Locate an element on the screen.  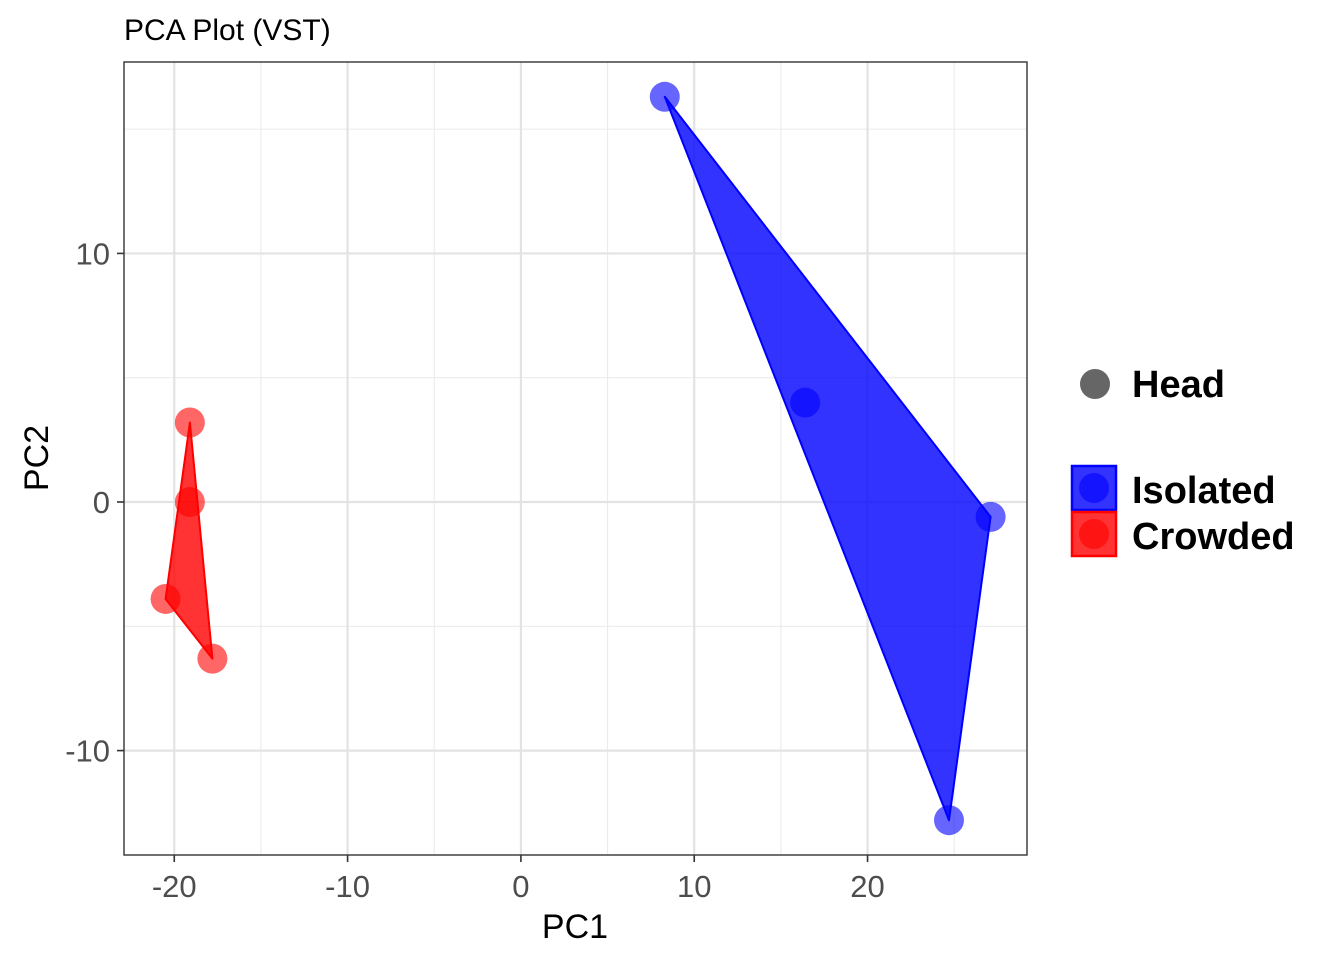
x-axis-ticks: -20 -10 0 10 20 is located at coordinates (518, 879).